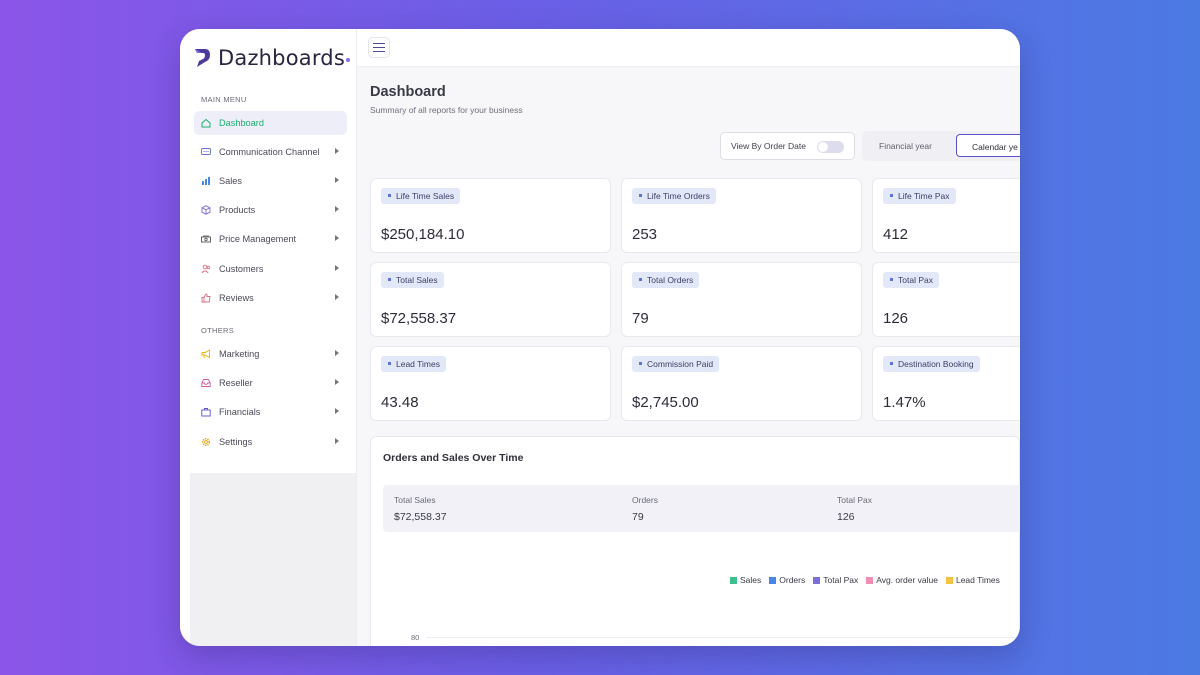 Image resolution: width=1200 pixels, height=675 pixels. What do you see at coordinates (185, 559) in the screenshot?
I see `sidebar-footer-edge` at bounding box center [185, 559].